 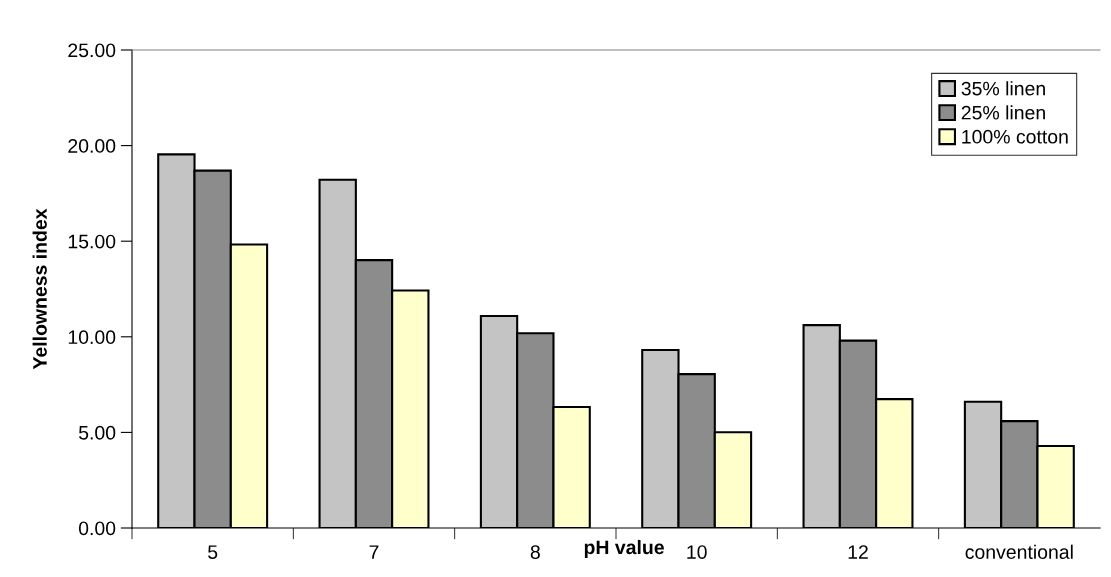 I want to click on x-tick-label: 12, so click(x=858, y=552).